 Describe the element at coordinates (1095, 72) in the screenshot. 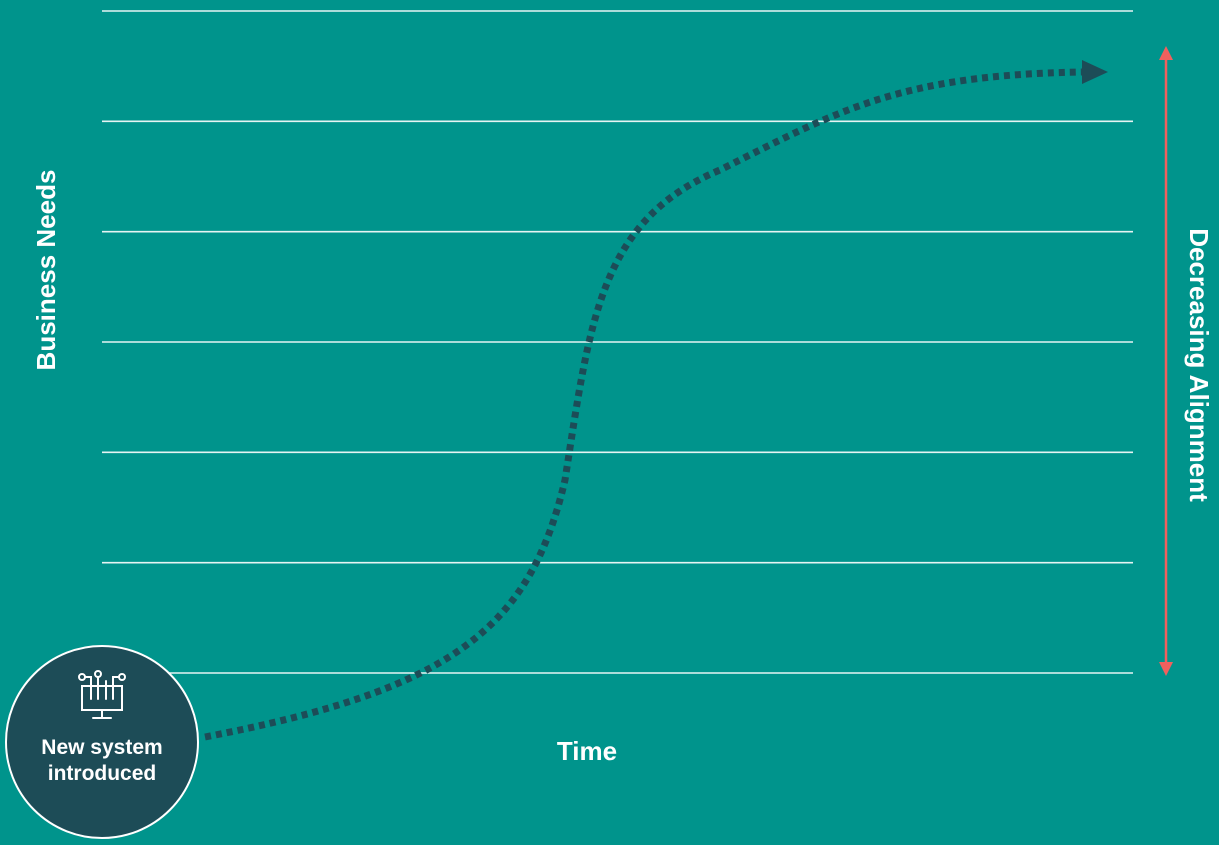

I see `curve-arrowhead` at that location.